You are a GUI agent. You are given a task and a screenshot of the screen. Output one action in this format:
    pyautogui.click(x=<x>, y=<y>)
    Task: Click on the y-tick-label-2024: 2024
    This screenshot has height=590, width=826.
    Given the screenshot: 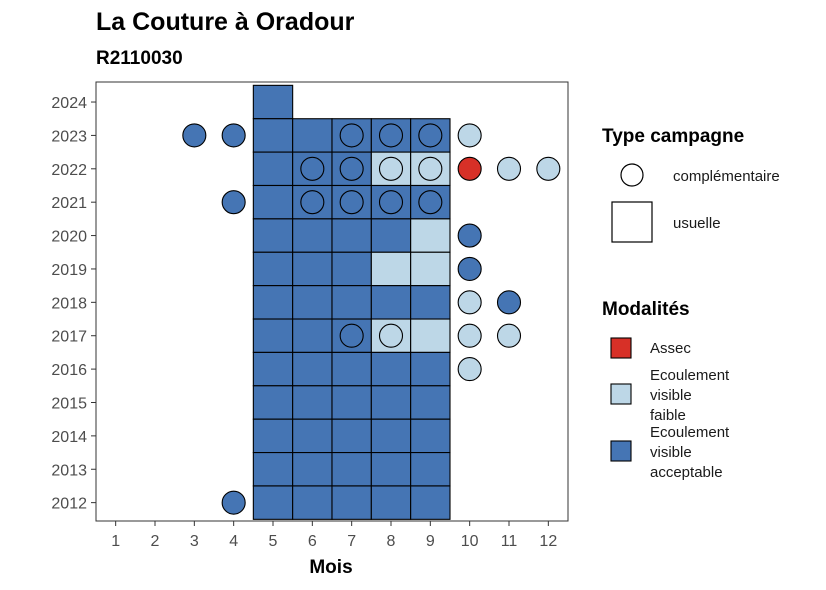 What is the action you would take?
    pyautogui.click(x=69, y=103)
    